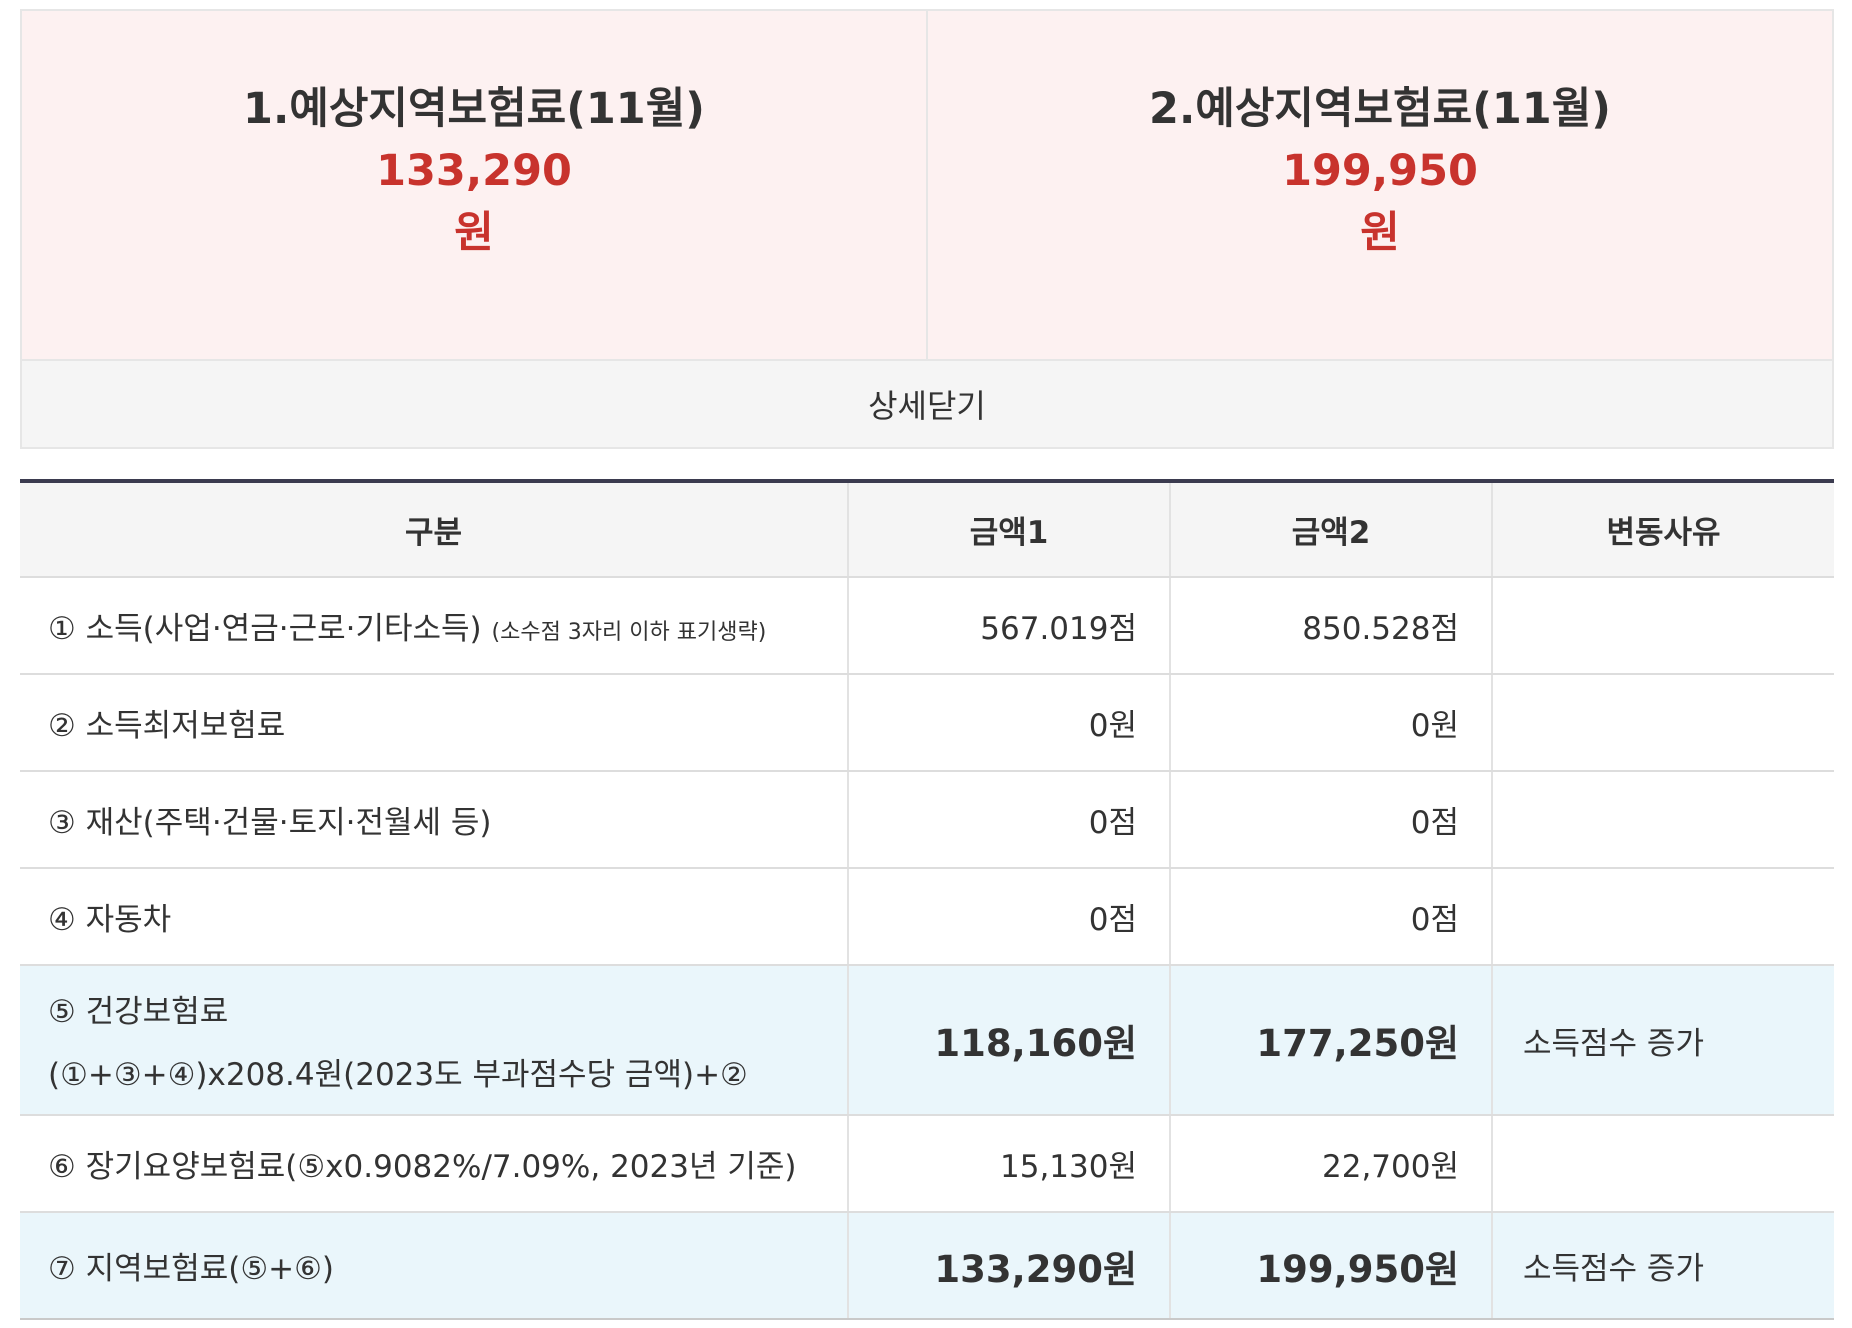  What do you see at coordinates (1380, 233) in the screenshot?
I see `summary-unit-2: 원` at bounding box center [1380, 233].